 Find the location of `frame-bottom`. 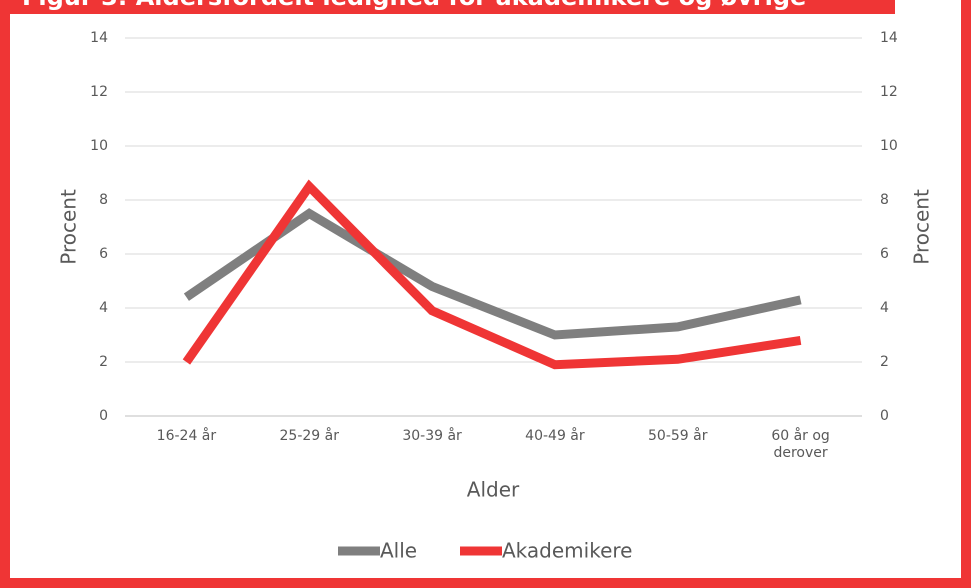

frame-bottom is located at coordinates (485, 583).